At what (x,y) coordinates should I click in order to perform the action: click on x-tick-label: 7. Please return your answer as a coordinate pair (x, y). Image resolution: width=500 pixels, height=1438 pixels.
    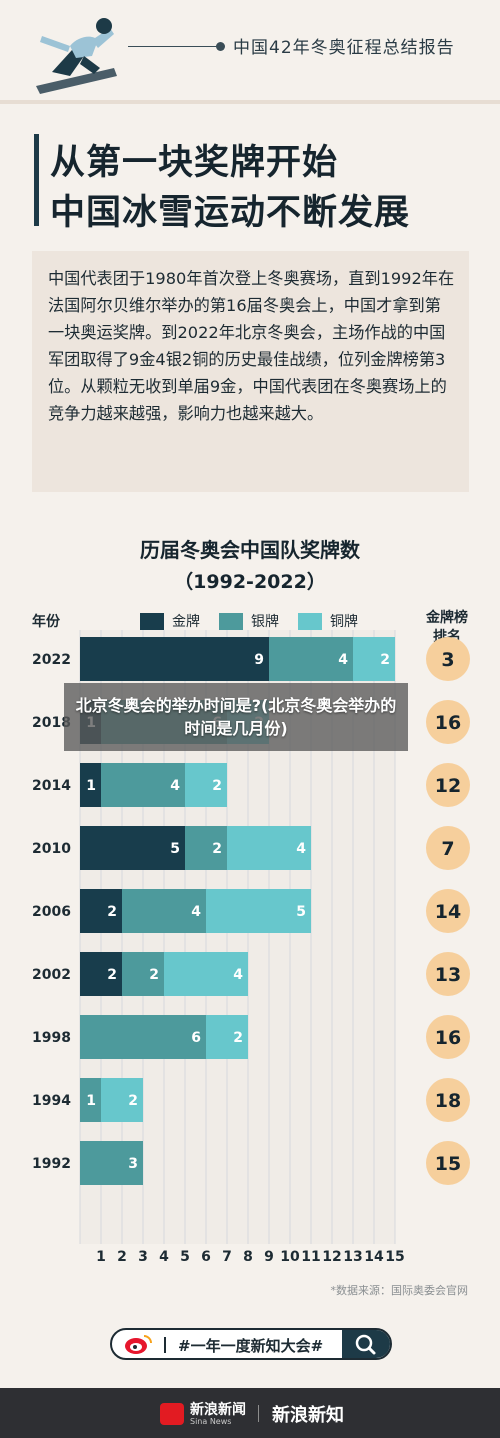
    Looking at the image, I should click on (227, 1257).